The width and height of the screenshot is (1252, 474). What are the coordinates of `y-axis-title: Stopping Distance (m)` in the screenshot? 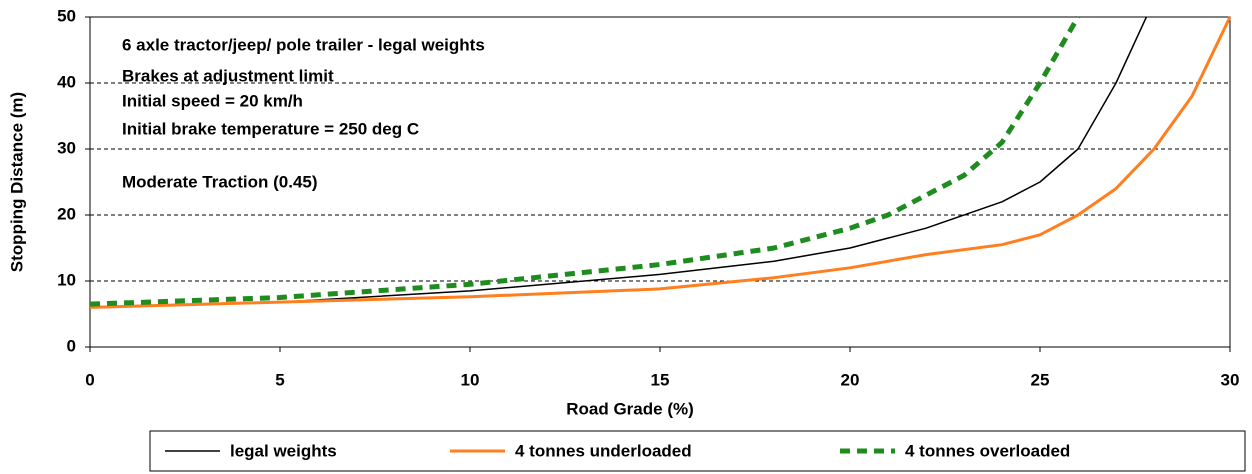 It's located at (16, 182).